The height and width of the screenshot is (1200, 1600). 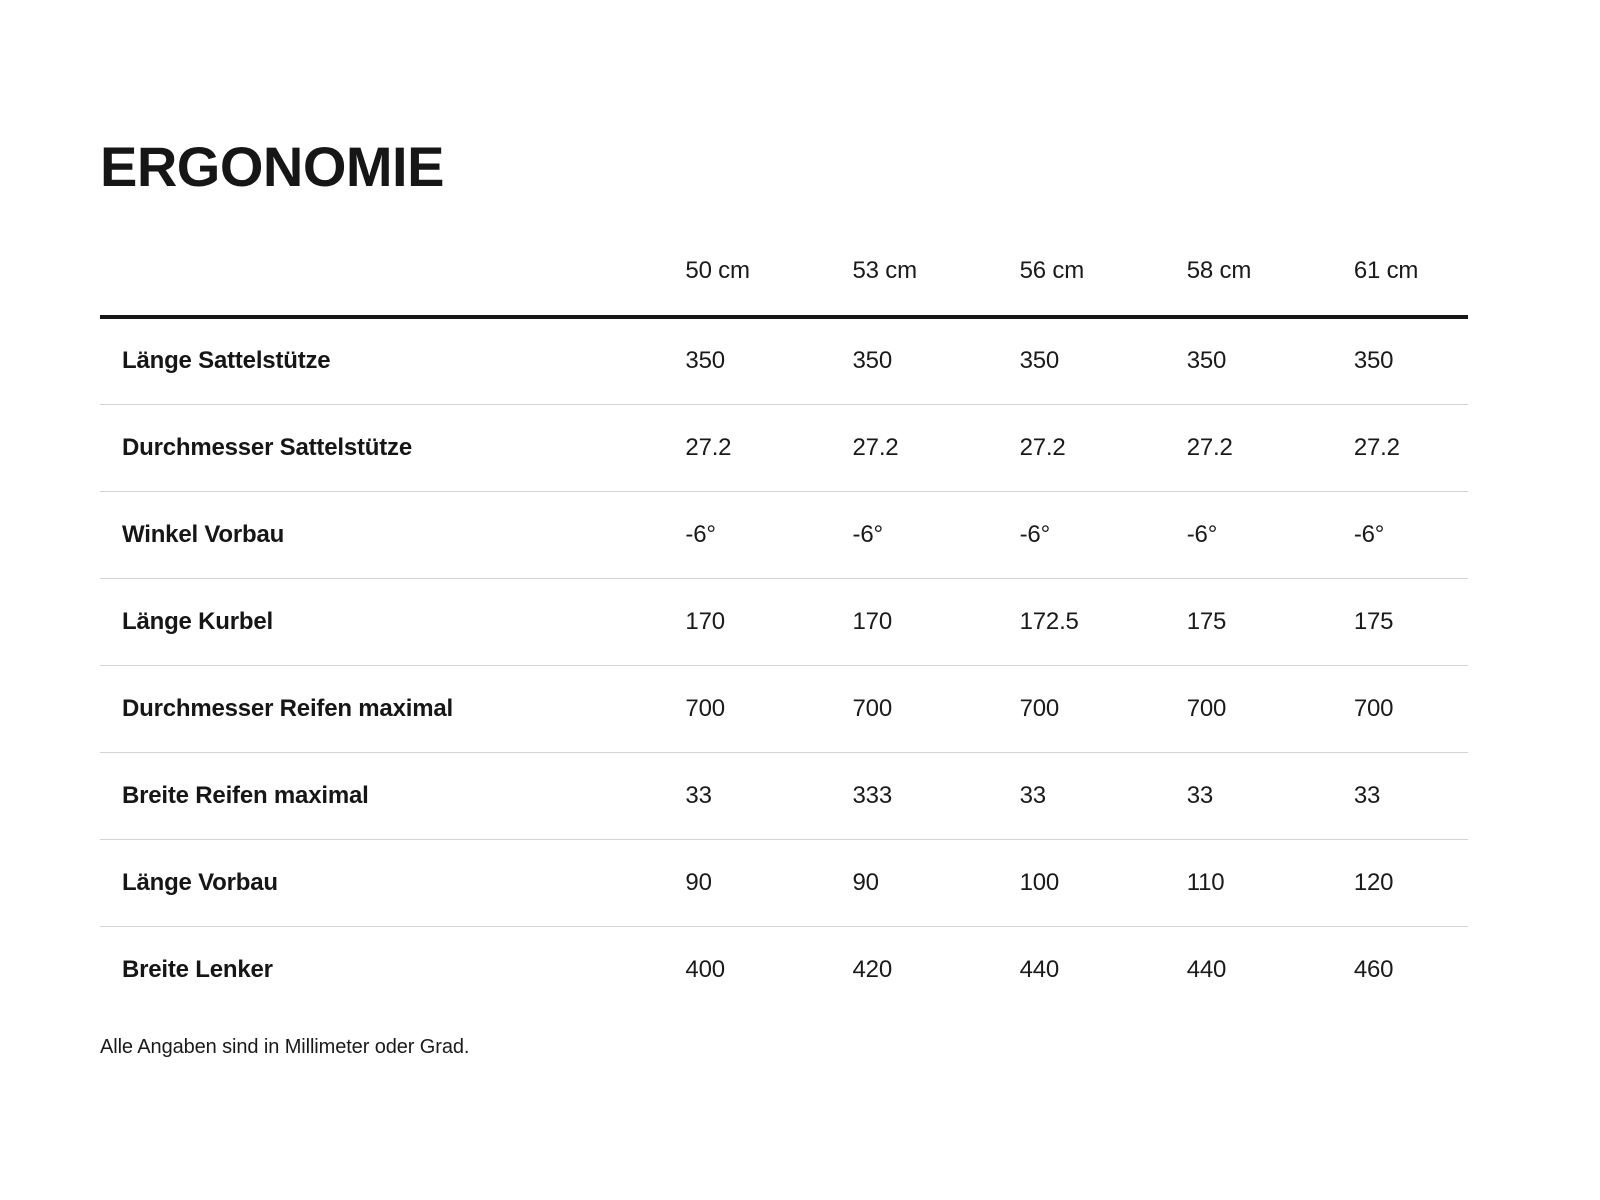 What do you see at coordinates (393, 709) in the screenshot?
I see `row-label: Durchmesser Reifen maximal` at bounding box center [393, 709].